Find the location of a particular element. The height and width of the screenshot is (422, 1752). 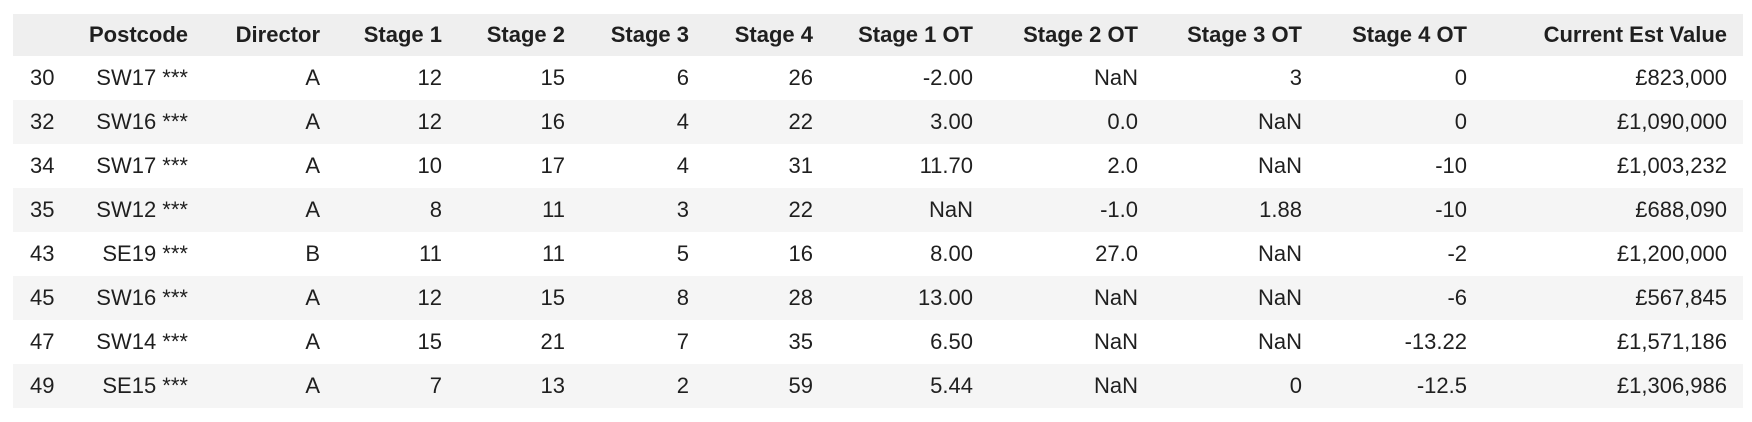

header-current-est-value: Current Est Value is located at coordinates (1635, 34).